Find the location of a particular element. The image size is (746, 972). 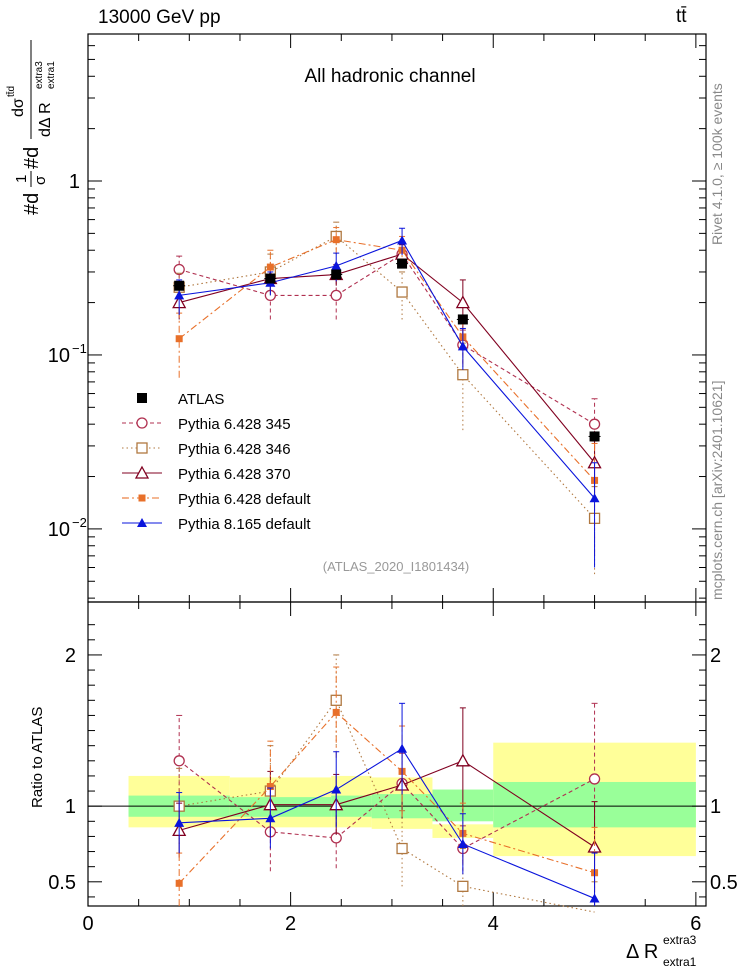

x-tick-label: 2 is located at coordinates (290, 924).